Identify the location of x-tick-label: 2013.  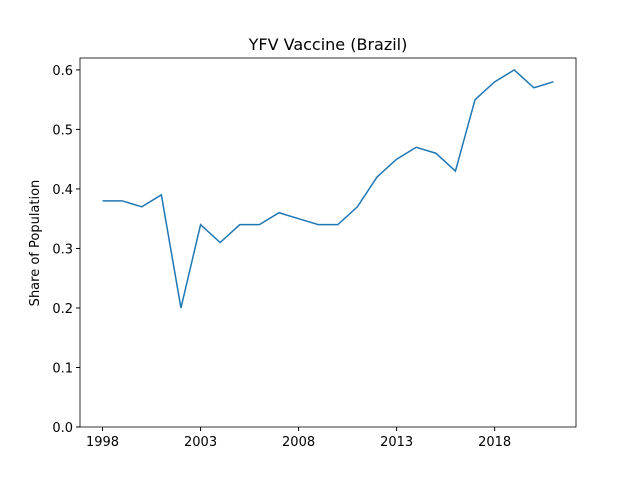
(396, 442).